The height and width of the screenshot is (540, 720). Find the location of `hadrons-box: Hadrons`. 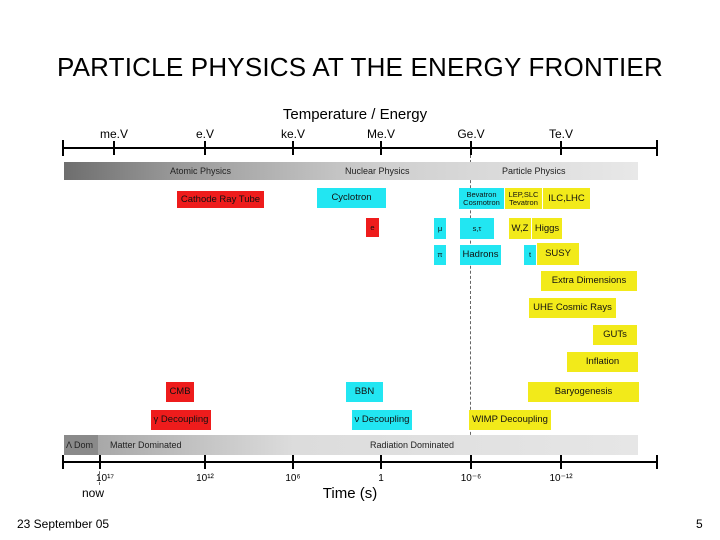

hadrons-box: Hadrons is located at coordinates (480, 255).